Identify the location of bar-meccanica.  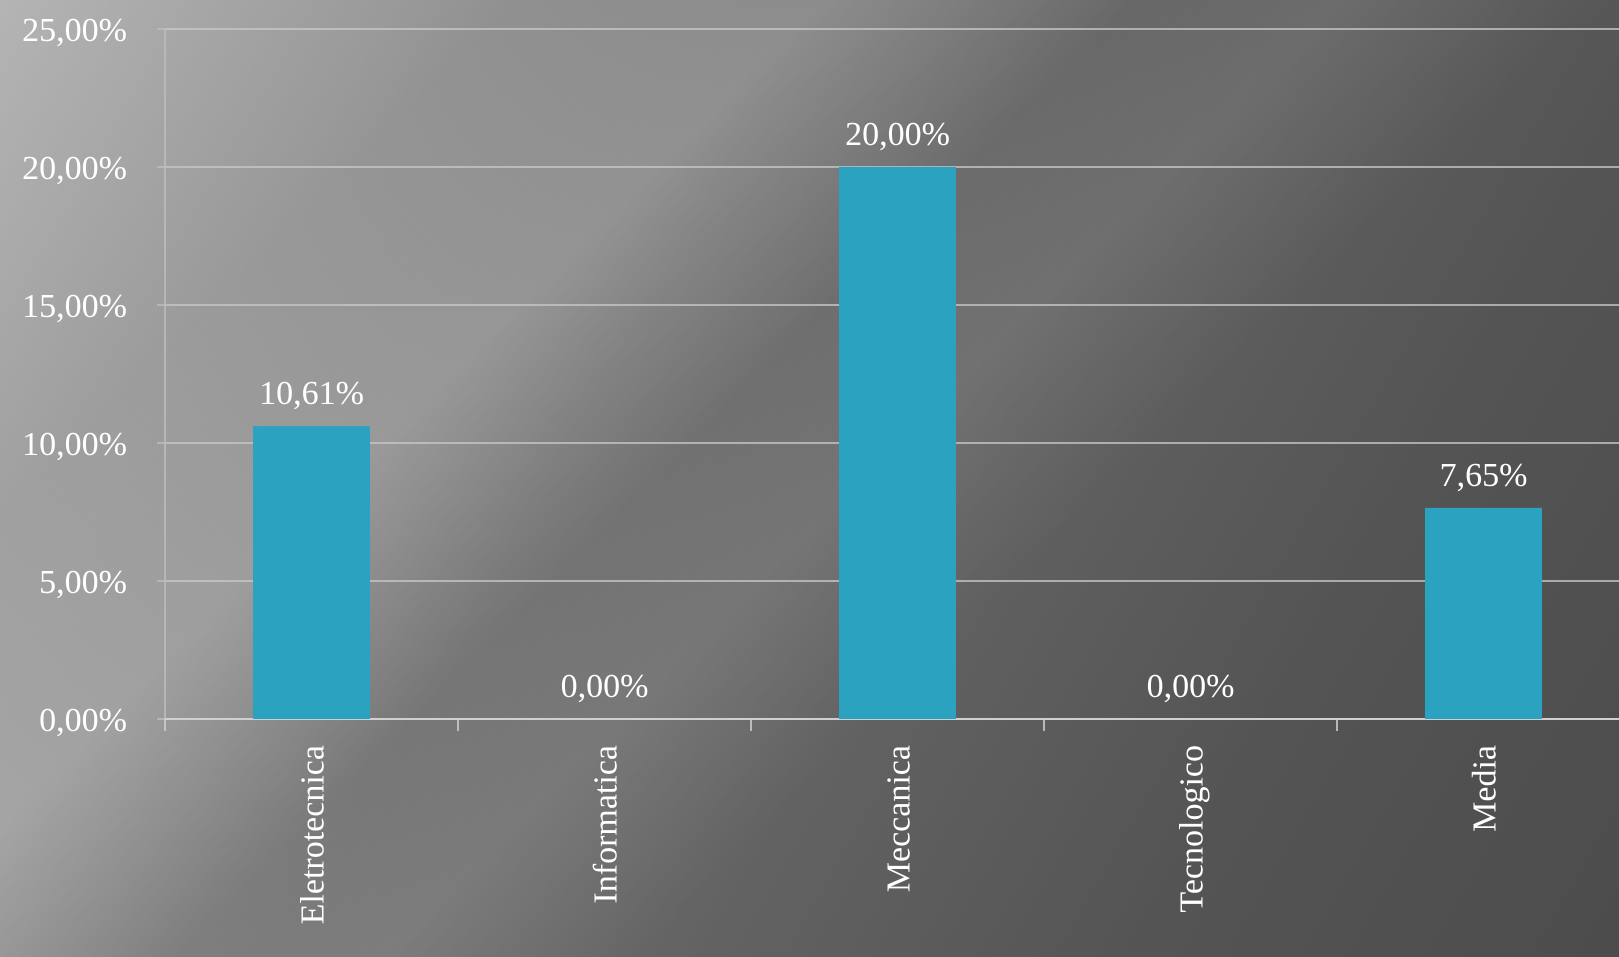
(897, 443).